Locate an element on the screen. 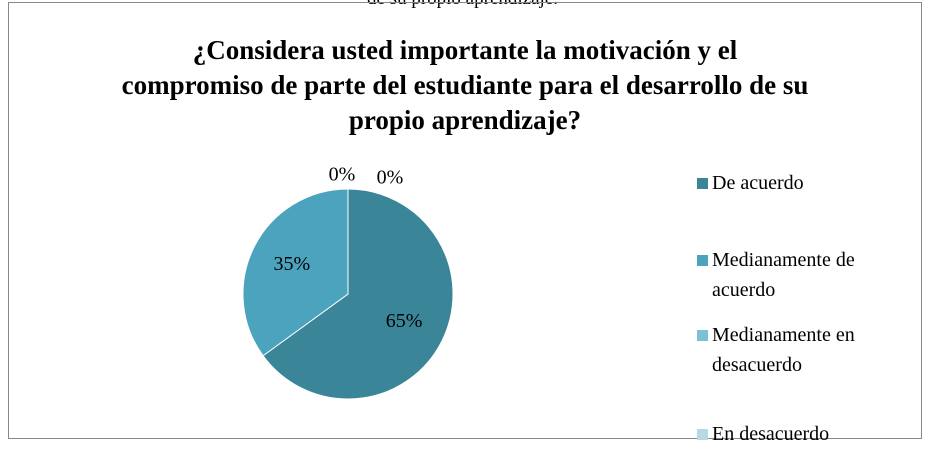 This screenshot has height=449, width=925. legend-item: Medianamente de acuerdo is located at coordinates (804, 275).